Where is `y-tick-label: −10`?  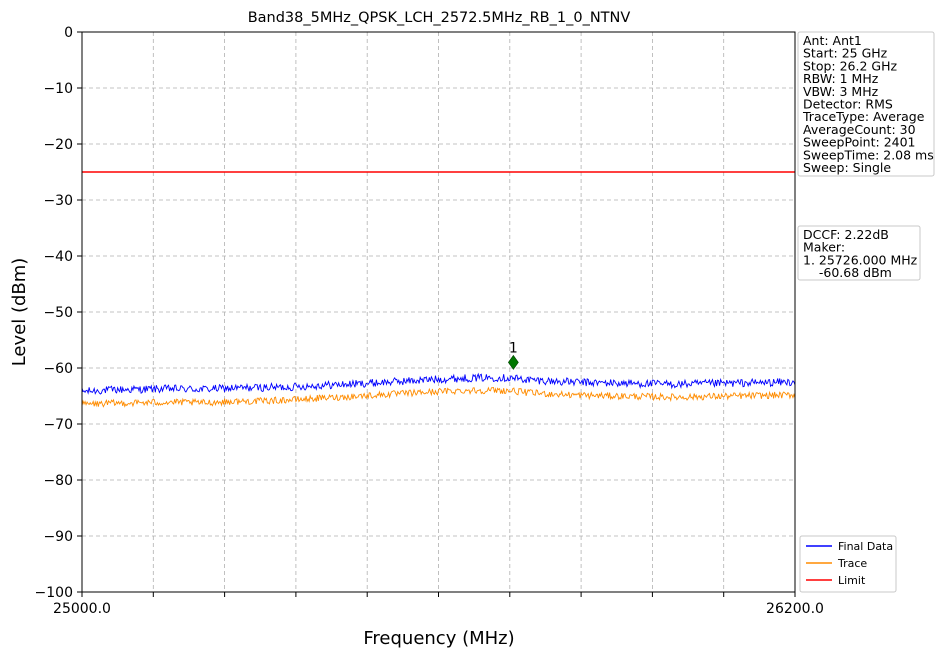
y-tick-label: −10 is located at coordinates (58, 89).